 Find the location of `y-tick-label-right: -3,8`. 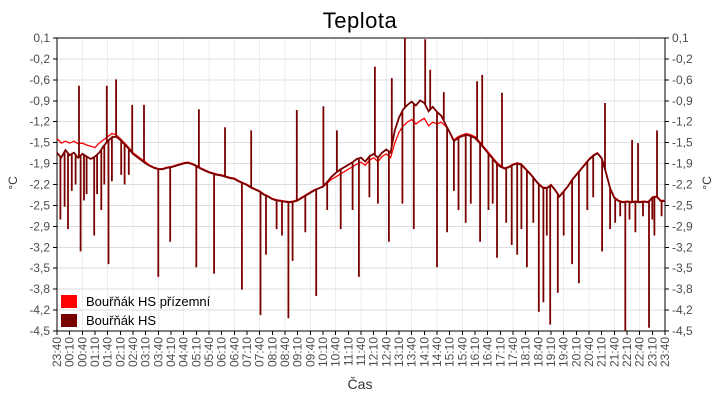

y-tick-label-right: -3,8 is located at coordinates (682, 289).